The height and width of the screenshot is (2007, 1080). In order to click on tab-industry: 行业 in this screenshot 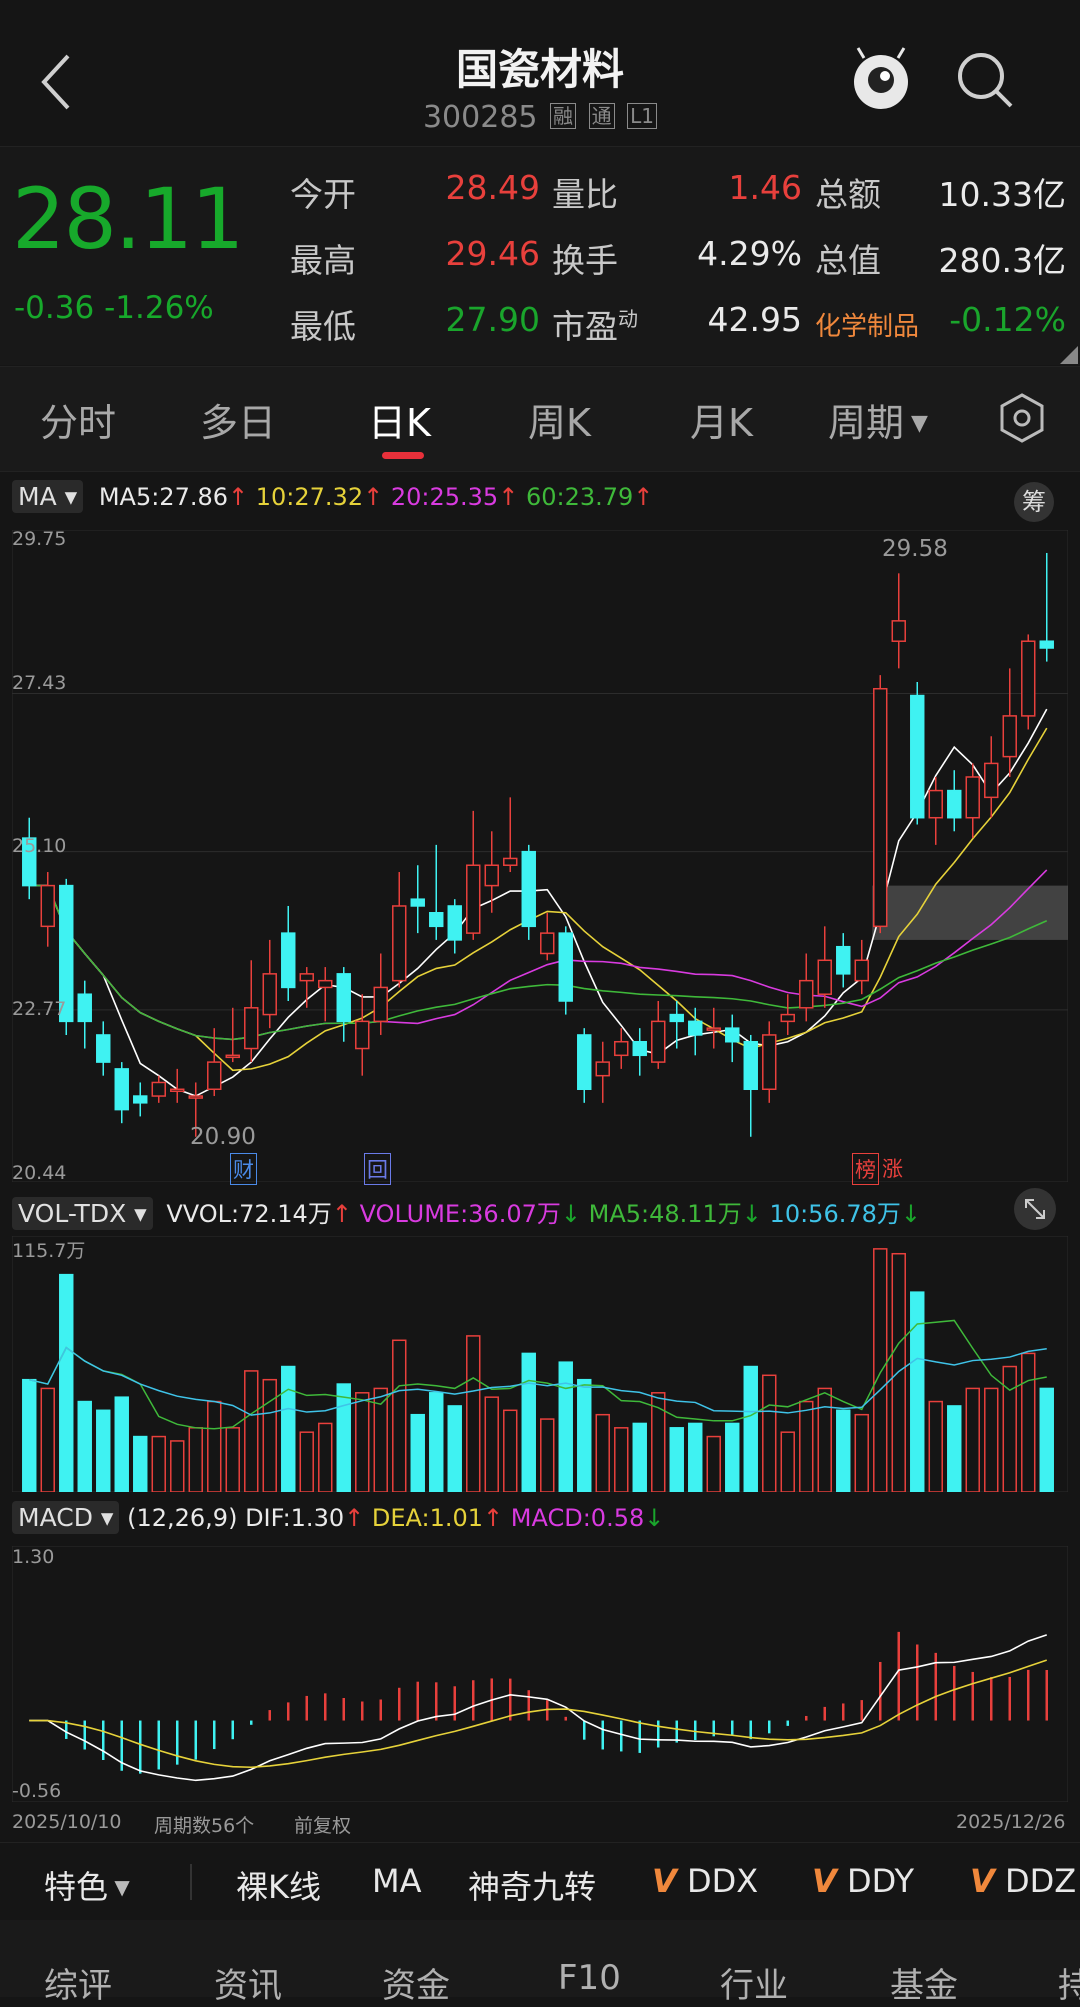, I will do `click(754, 1986)`.